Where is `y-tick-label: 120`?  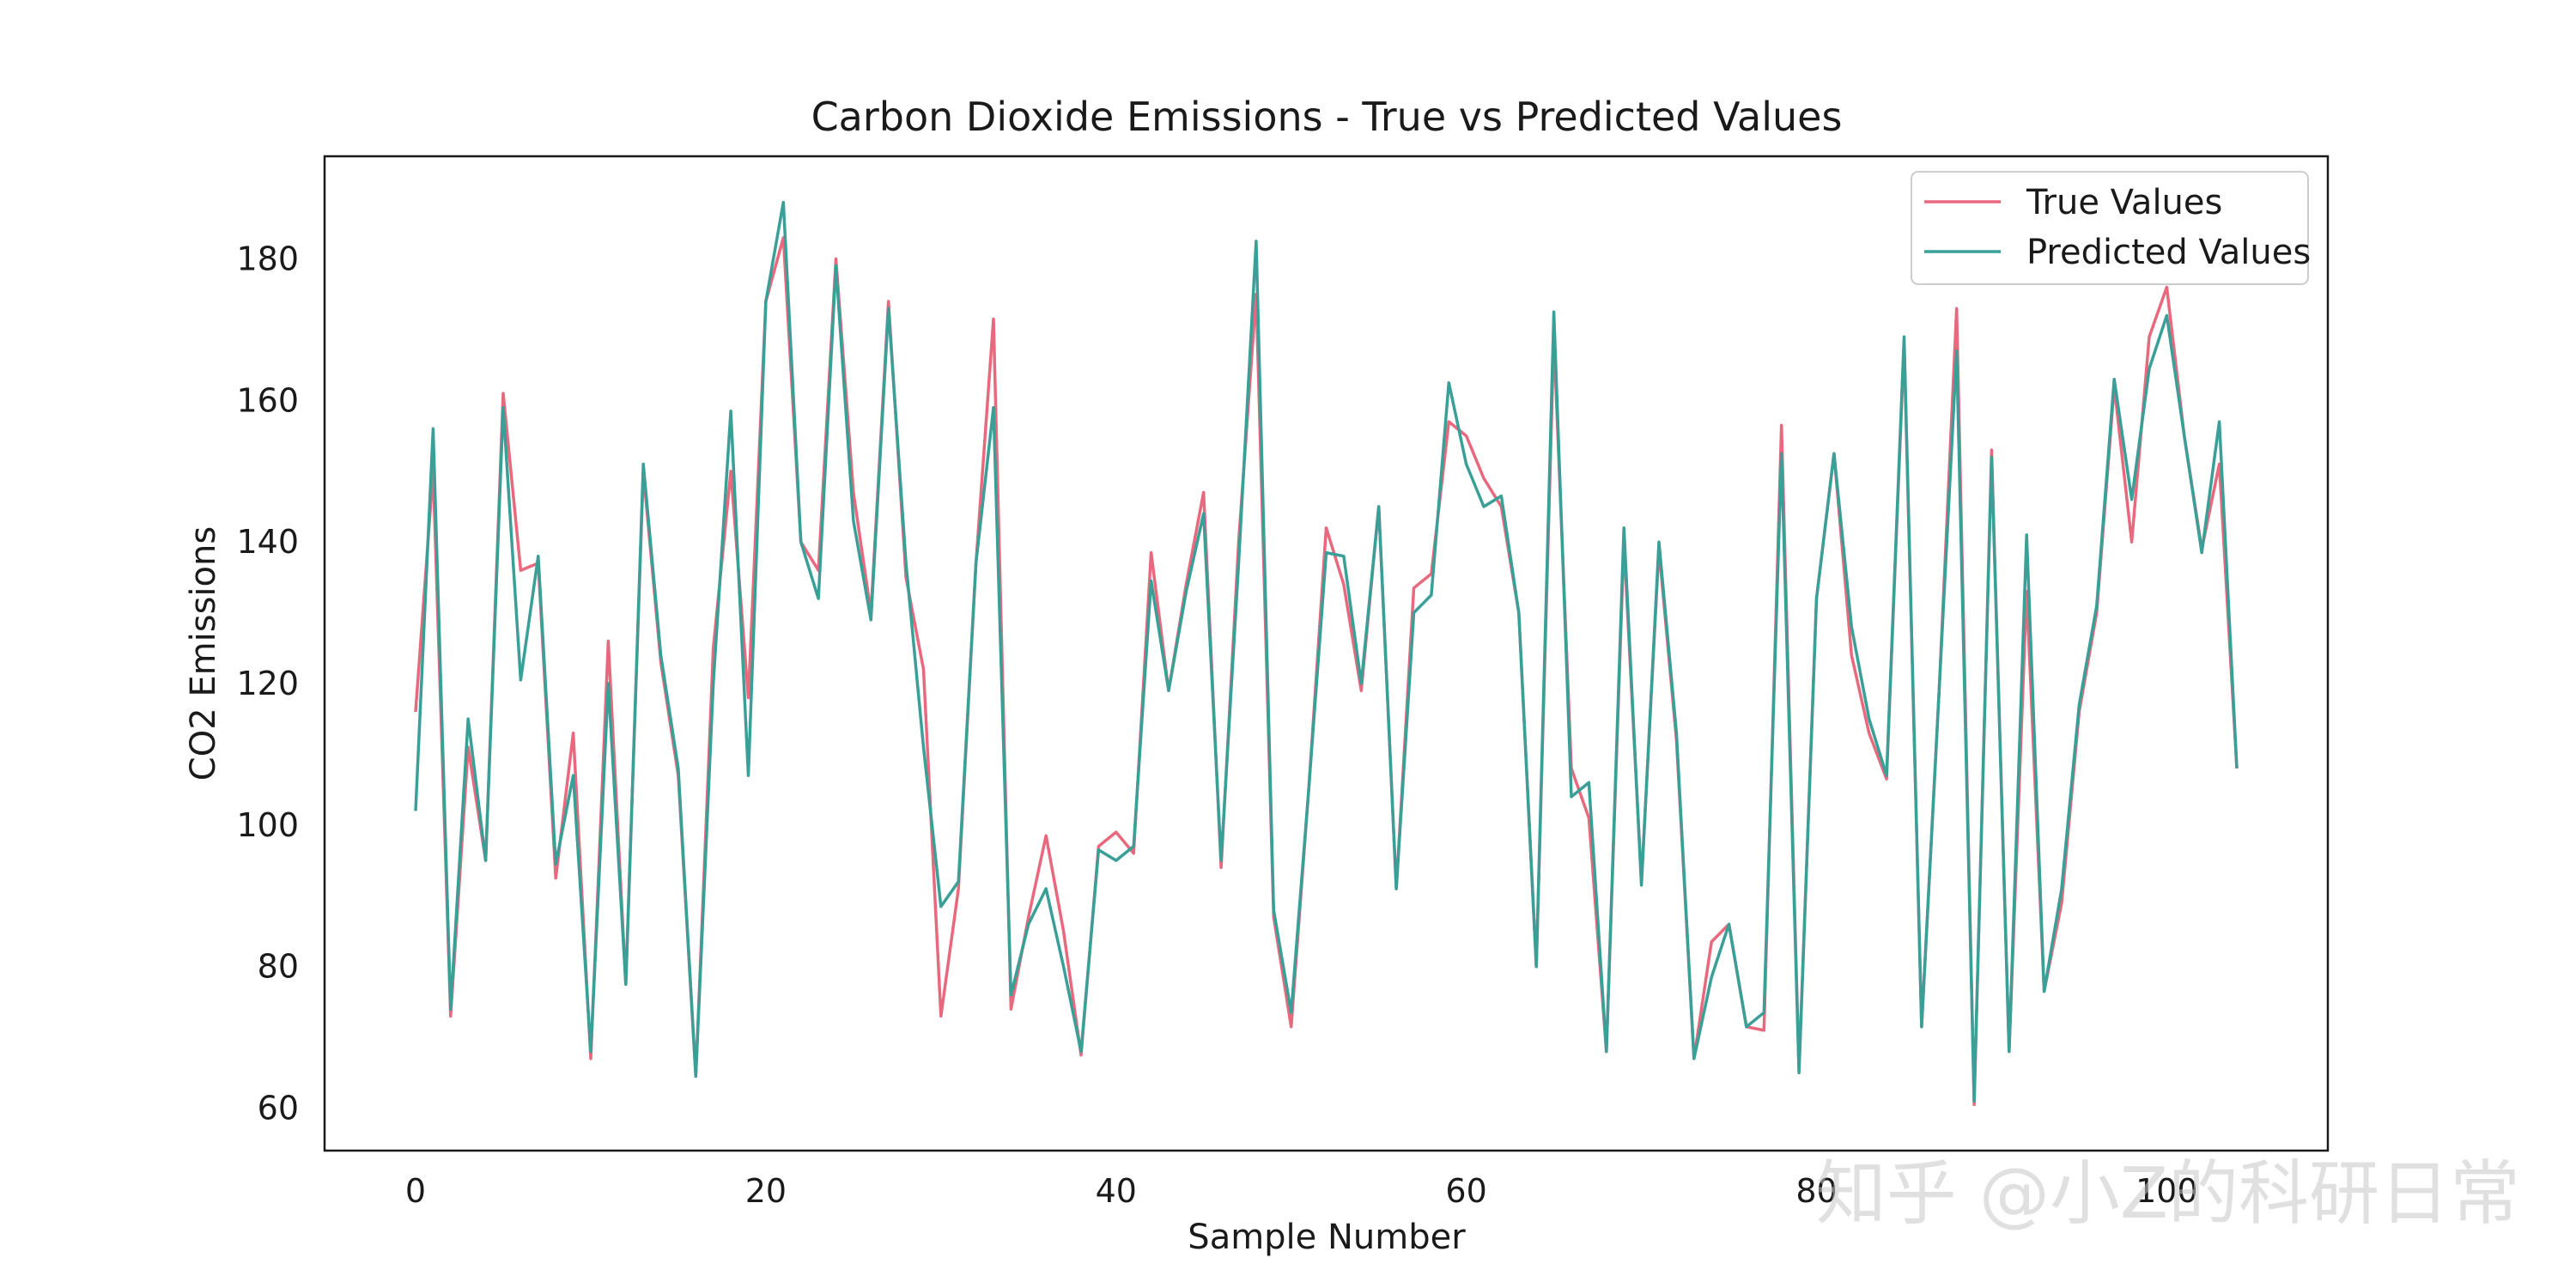 y-tick-label: 120 is located at coordinates (268, 684).